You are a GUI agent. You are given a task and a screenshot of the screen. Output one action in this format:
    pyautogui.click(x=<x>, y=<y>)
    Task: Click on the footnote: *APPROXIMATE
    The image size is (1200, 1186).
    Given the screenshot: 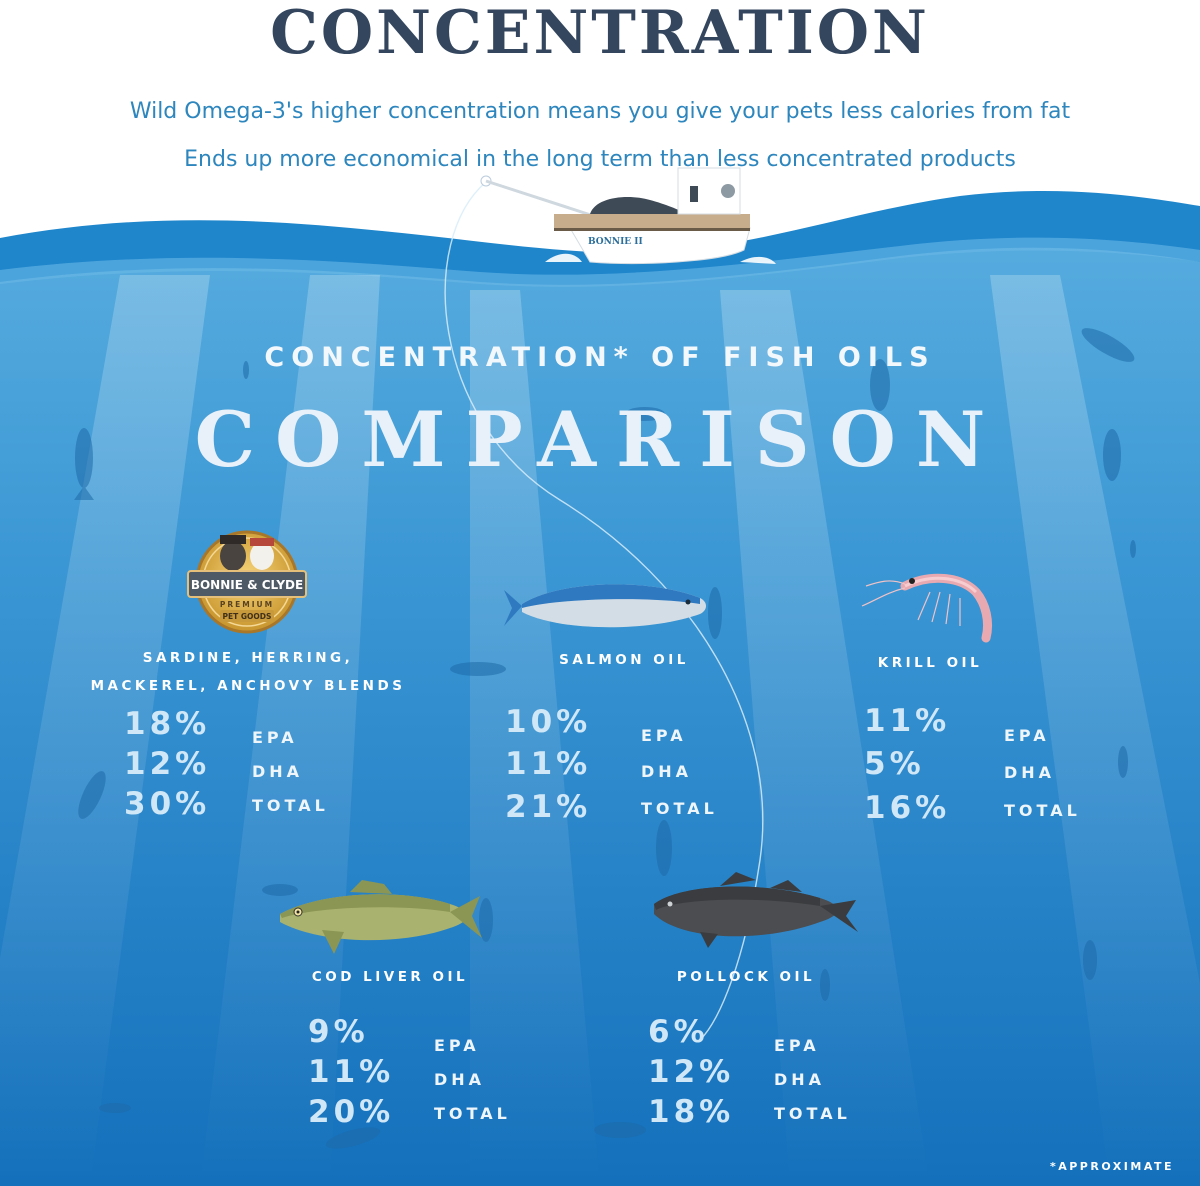 What is the action you would take?
    pyautogui.click(x=1111, y=1166)
    